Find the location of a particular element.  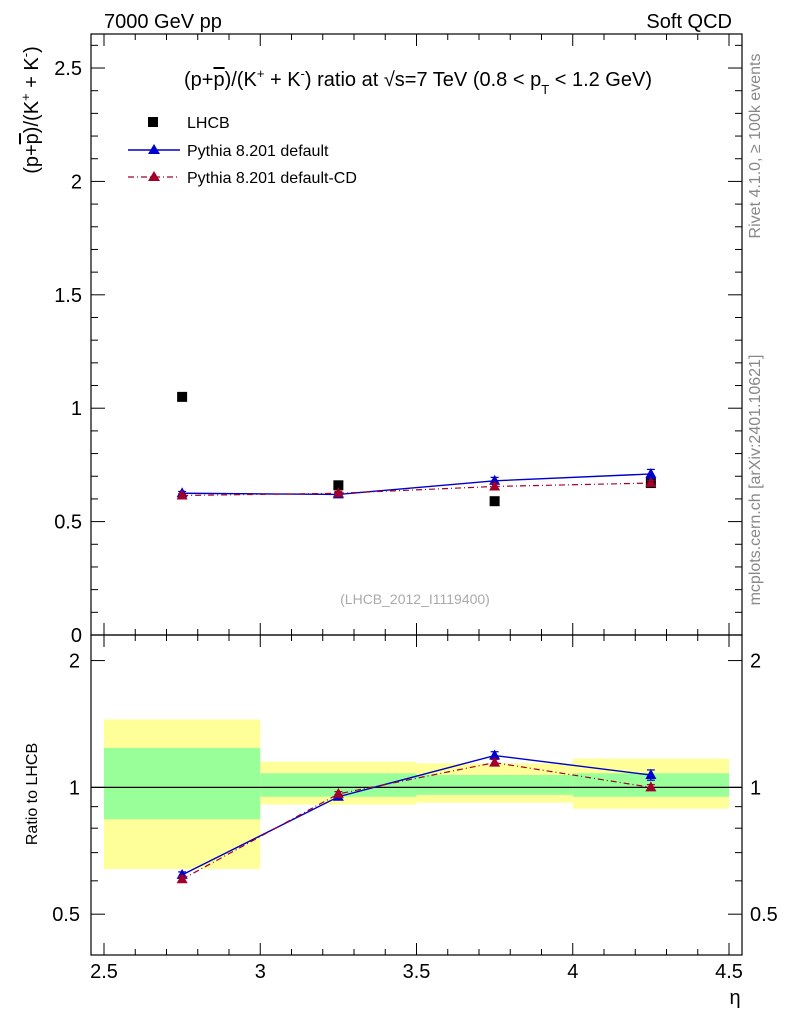

main-y-tick-label: 0 is located at coordinates (76, 636).